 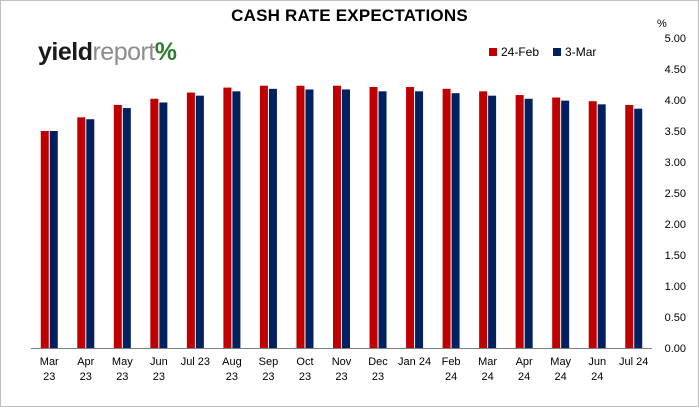 I want to click on y-tick-label: 5.00, so click(x=675, y=39).